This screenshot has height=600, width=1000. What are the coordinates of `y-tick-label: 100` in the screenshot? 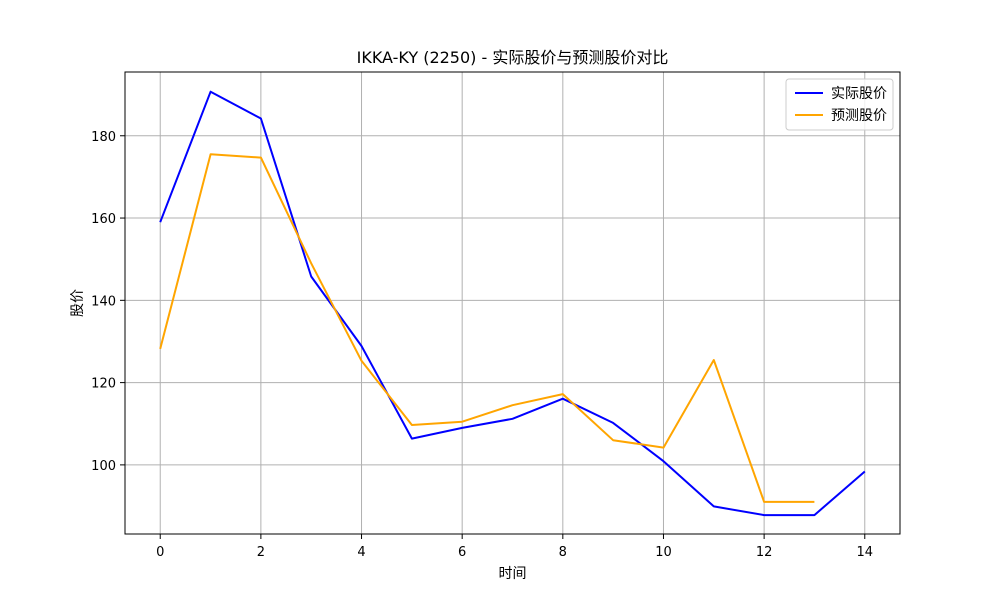 It's located at (103, 466).